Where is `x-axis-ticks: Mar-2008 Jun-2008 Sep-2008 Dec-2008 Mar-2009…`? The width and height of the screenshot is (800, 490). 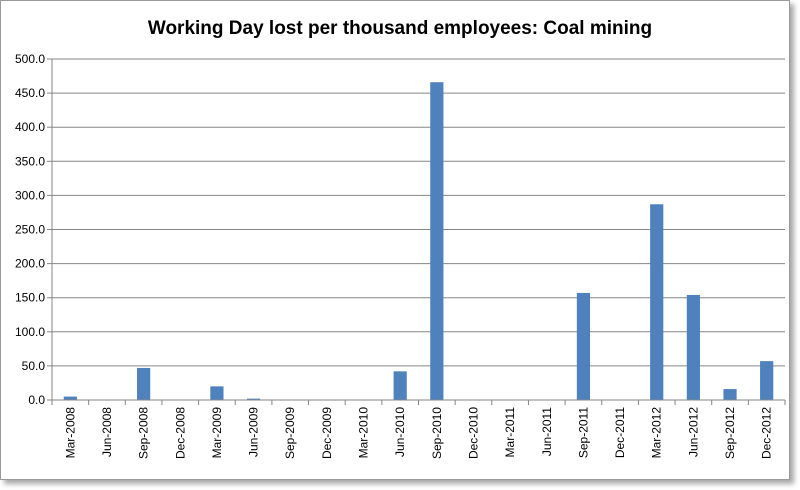 x-axis-ticks: Mar-2008 Jun-2008 Sep-2008 Dec-2008 Mar-2009… is located at coordinates (418, 429).